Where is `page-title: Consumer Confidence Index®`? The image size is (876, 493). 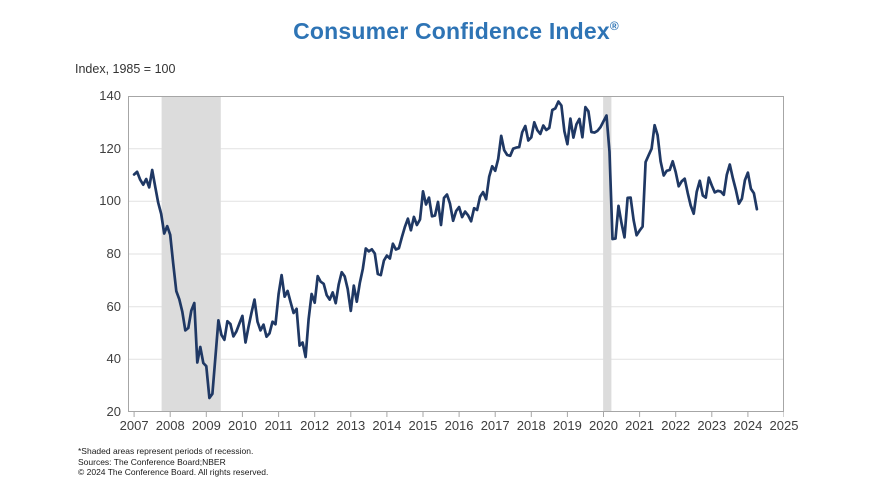
page-title: Consumer Confidence Index® is located at coordinates (456, 31).